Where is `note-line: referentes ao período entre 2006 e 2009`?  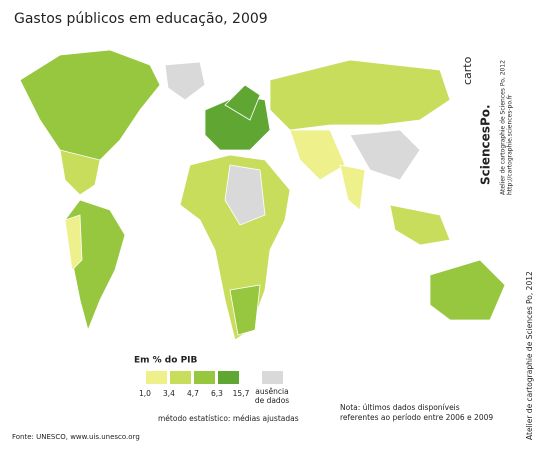
note-line: referentes ao período entre 2006 e 2009 is located at coordinates (416, 417).